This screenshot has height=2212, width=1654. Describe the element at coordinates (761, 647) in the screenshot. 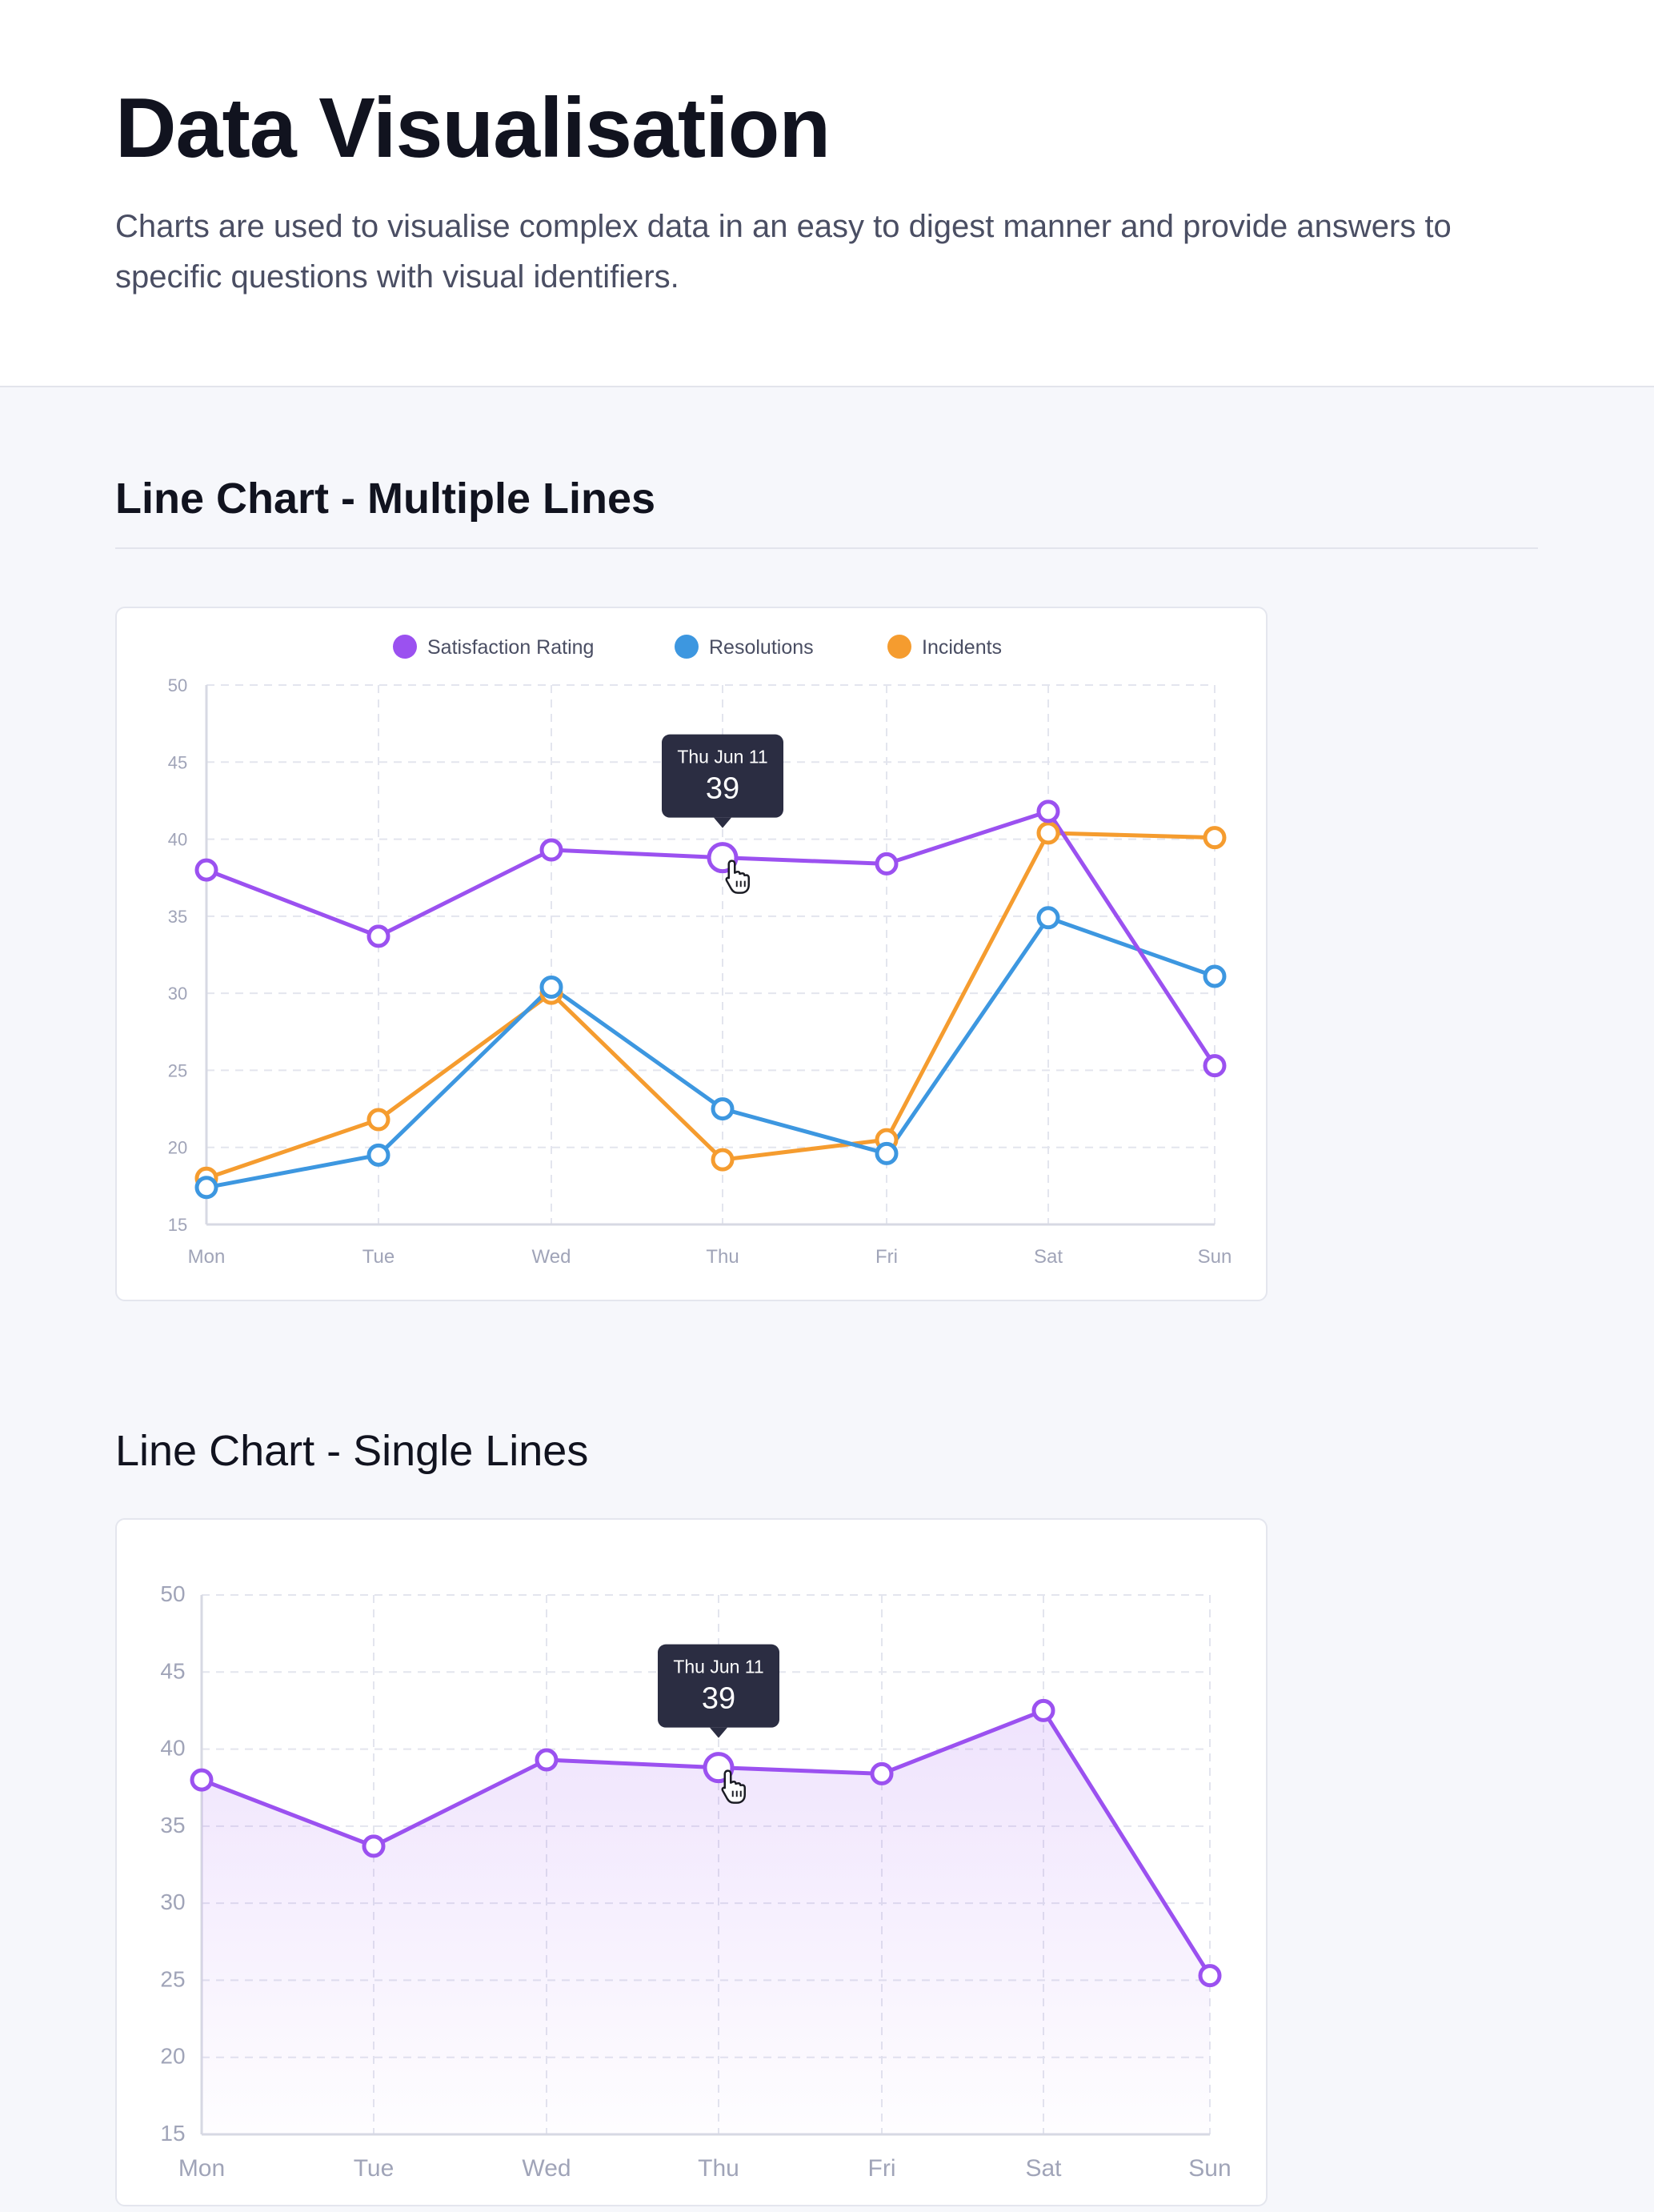

I see `legend-label: Resolutions` at that location.